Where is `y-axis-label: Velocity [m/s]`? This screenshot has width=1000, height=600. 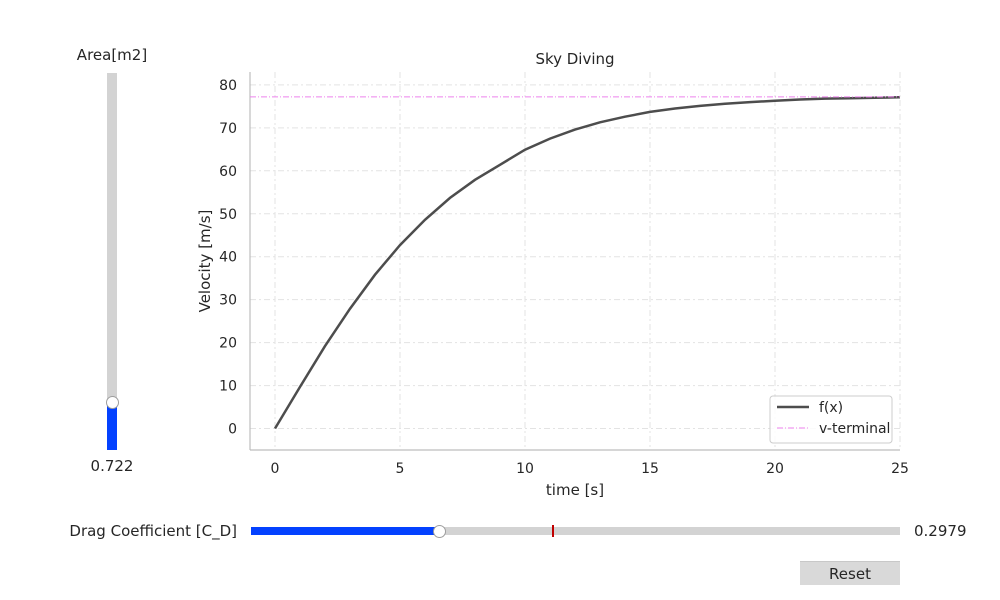
y-axis-label: Velocity [m/s] is located at coordinates (205, 261).